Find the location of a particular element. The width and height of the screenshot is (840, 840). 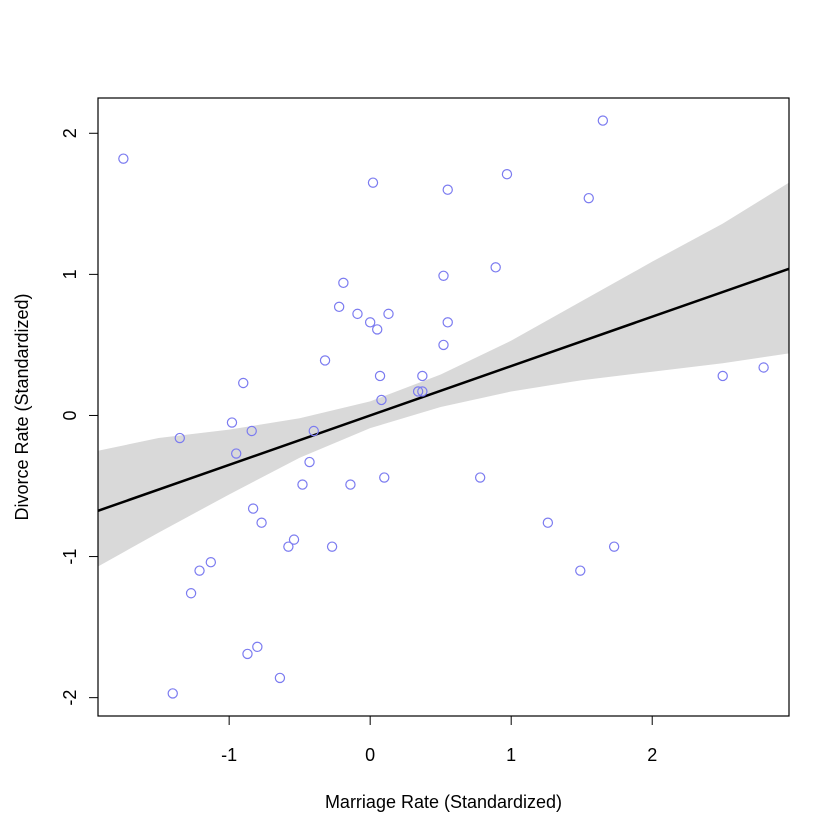

x-tick-label: 1 is located at coordinates (511, 755).